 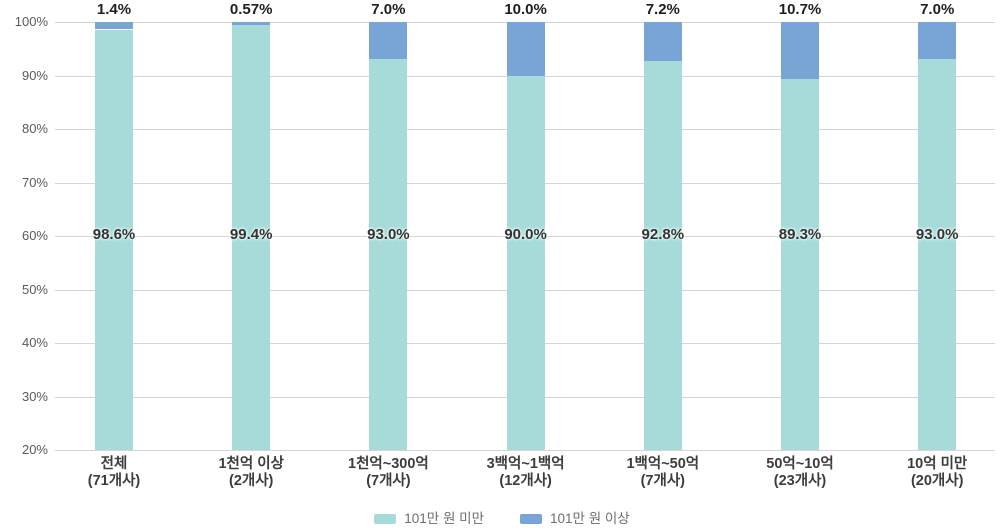 I want to click on legend-swatch-under-icon, so click(x=385, y=519).